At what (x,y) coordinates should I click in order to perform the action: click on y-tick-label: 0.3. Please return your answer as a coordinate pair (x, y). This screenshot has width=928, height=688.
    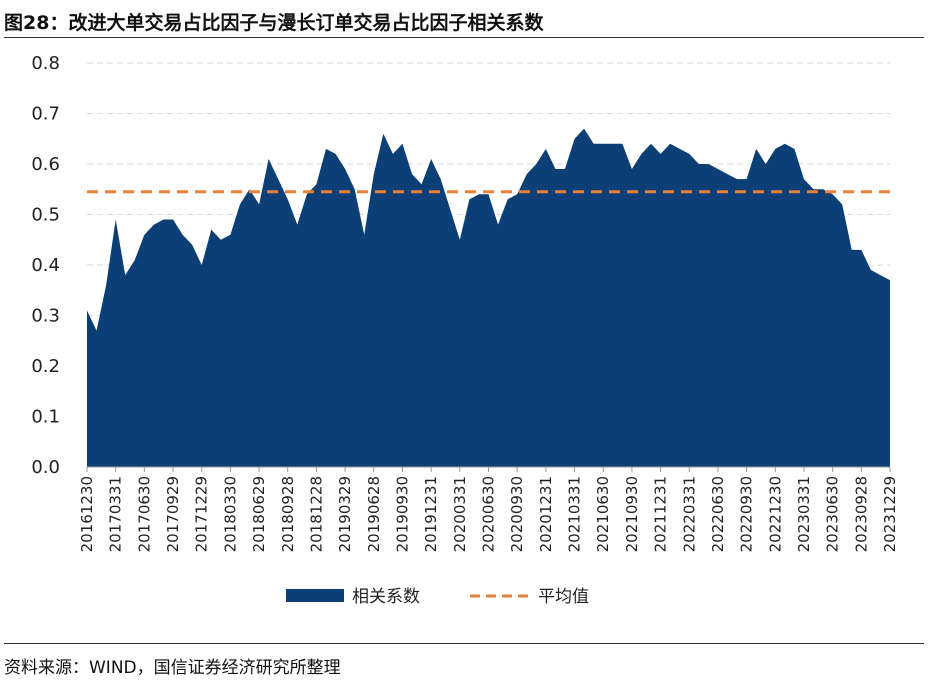
    Looking at the image, I should click on (45, 316).